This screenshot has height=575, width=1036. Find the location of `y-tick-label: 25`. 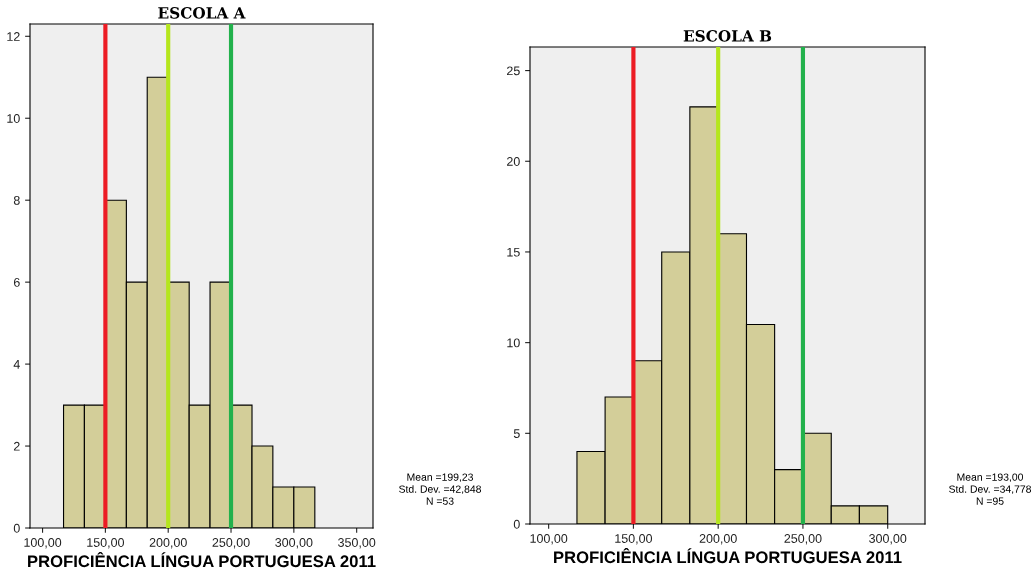

y-tick-label: 25 is located at coordinates (513, 71).